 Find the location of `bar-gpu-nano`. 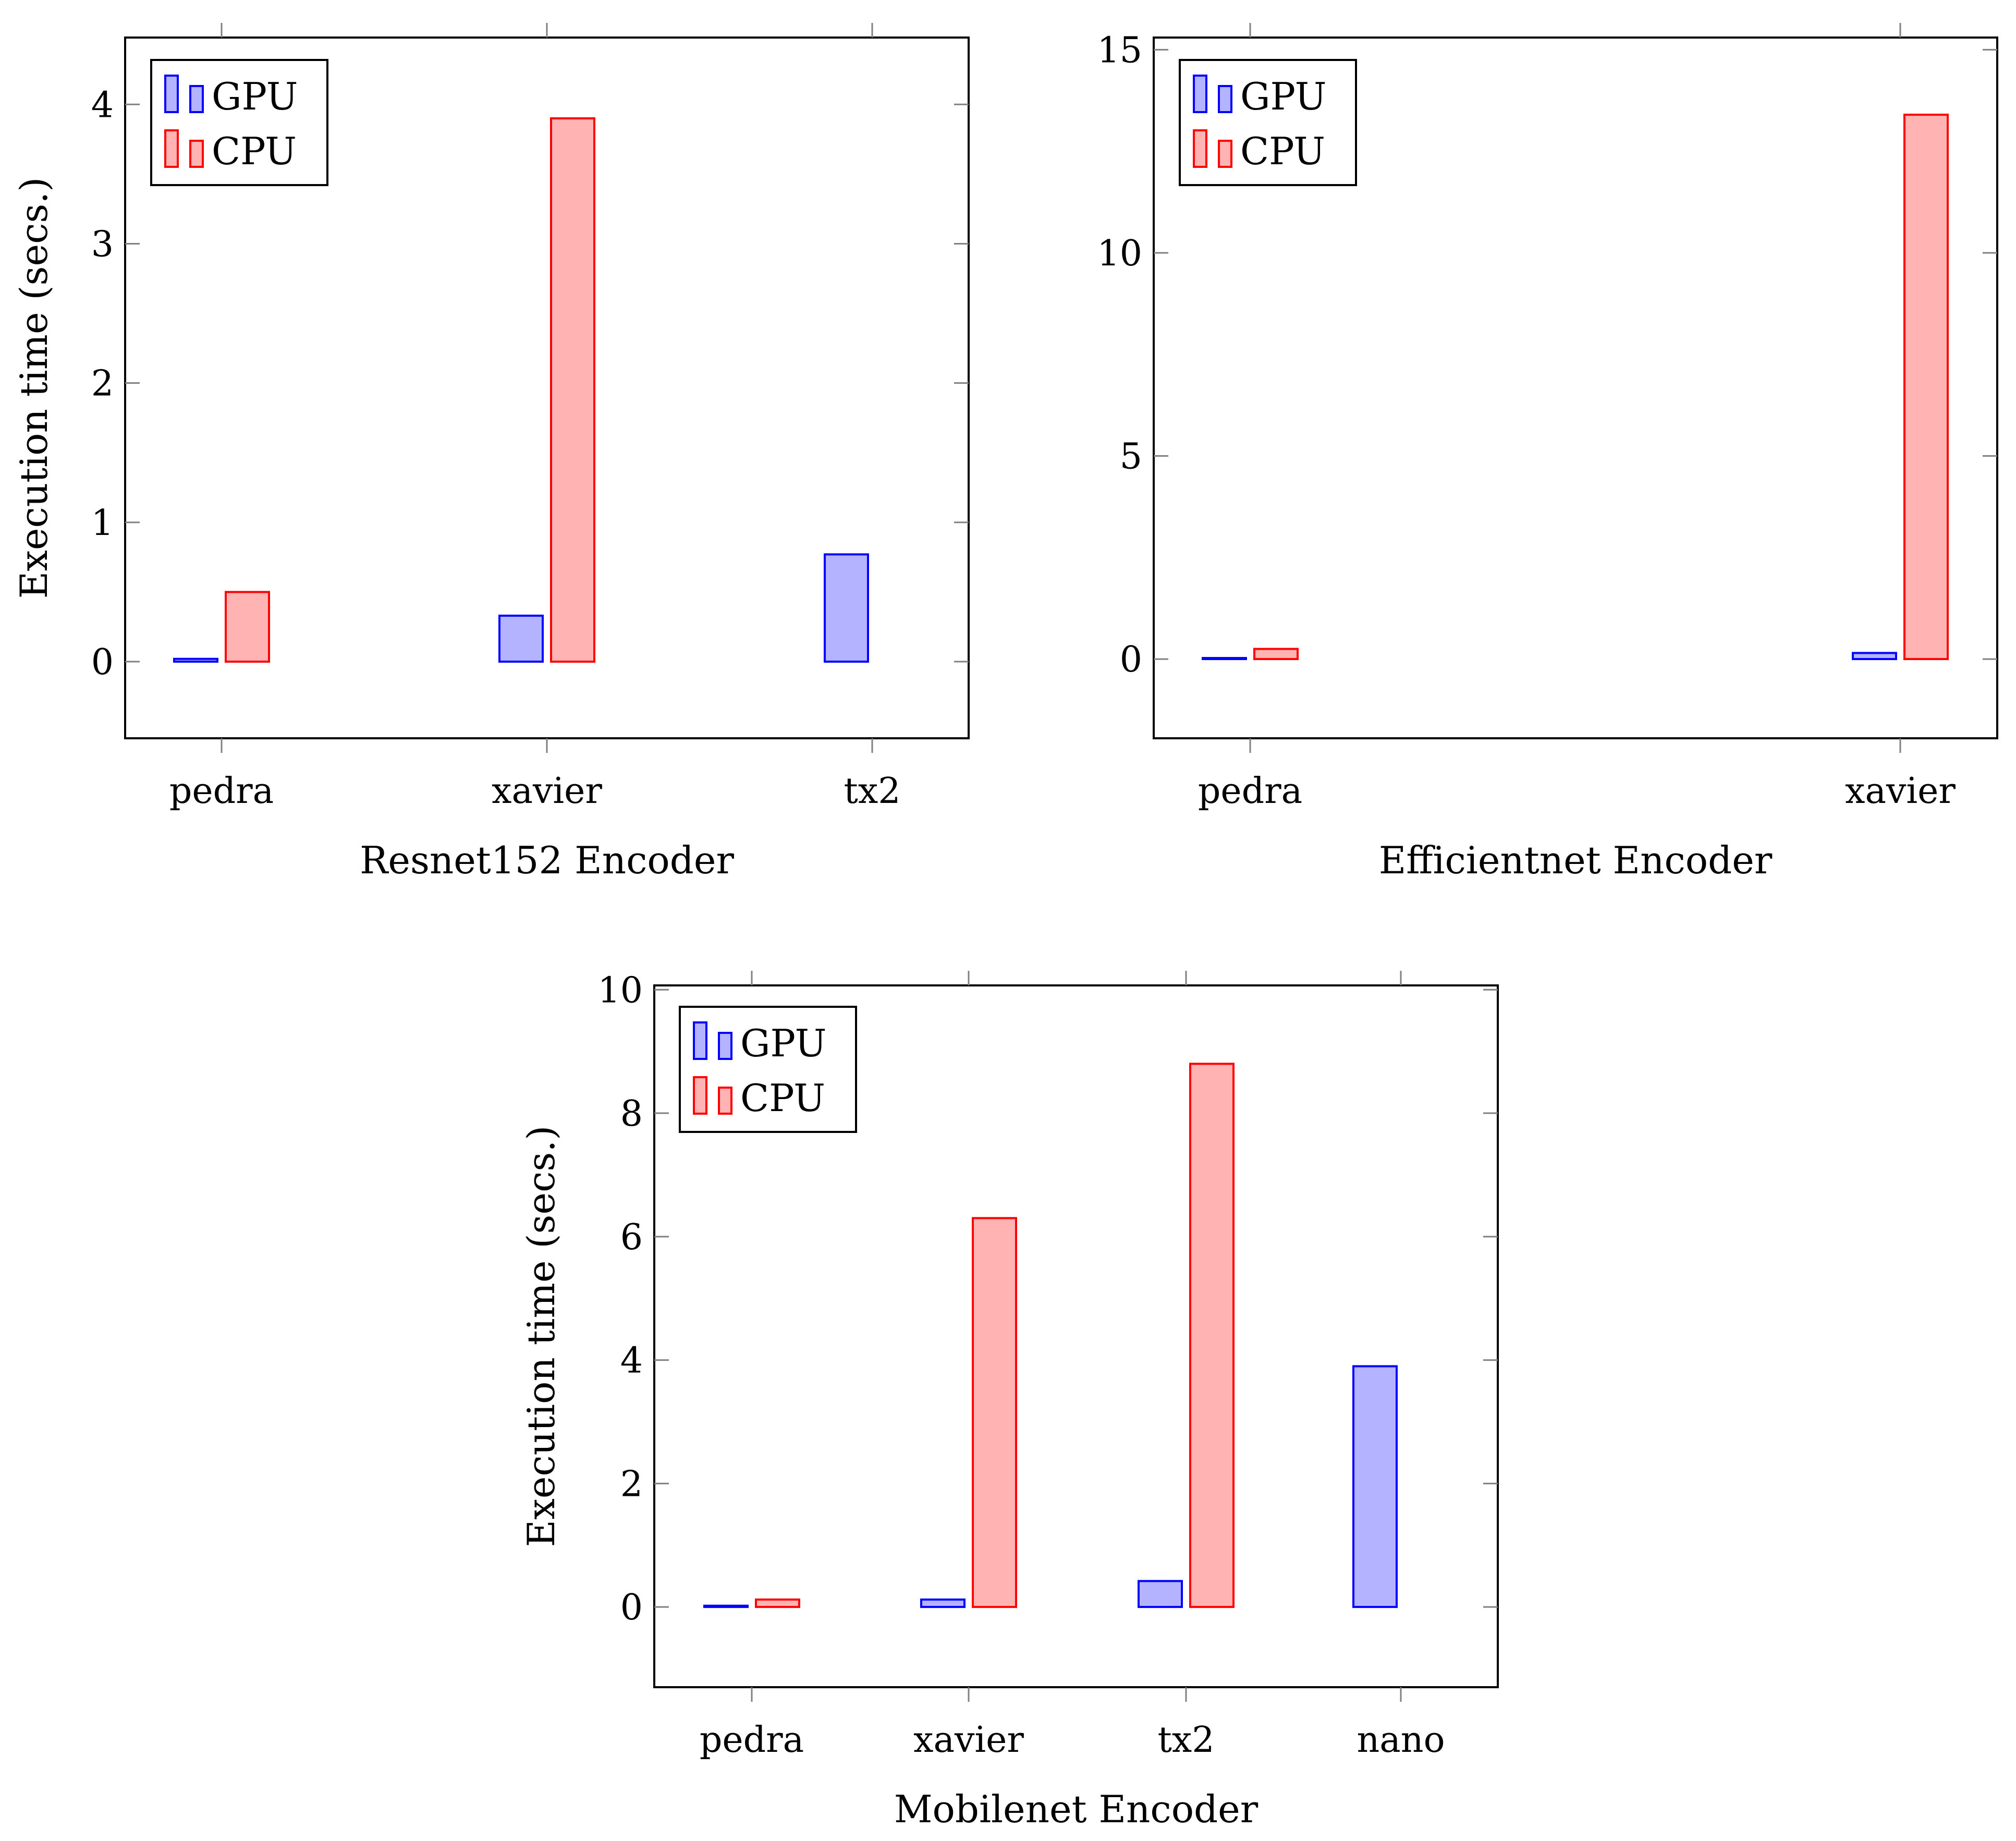

bar-gpu-nano is located at coordinates (1375, 1486).